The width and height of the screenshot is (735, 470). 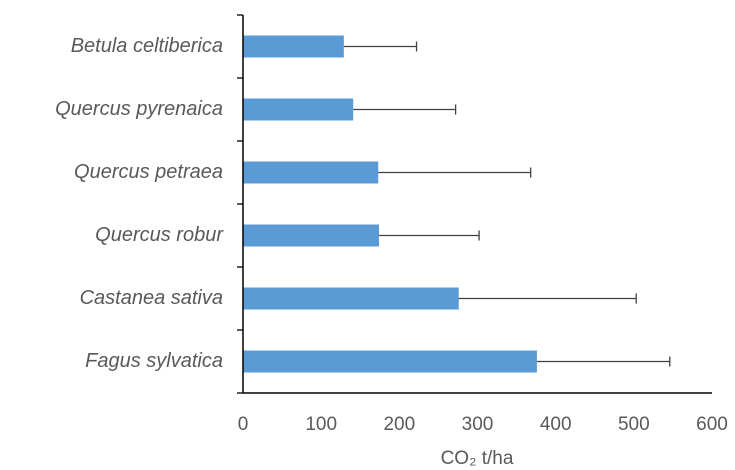 I want to click on y-tick-label: Fagus sylvatica, so click(x=154, y=361).